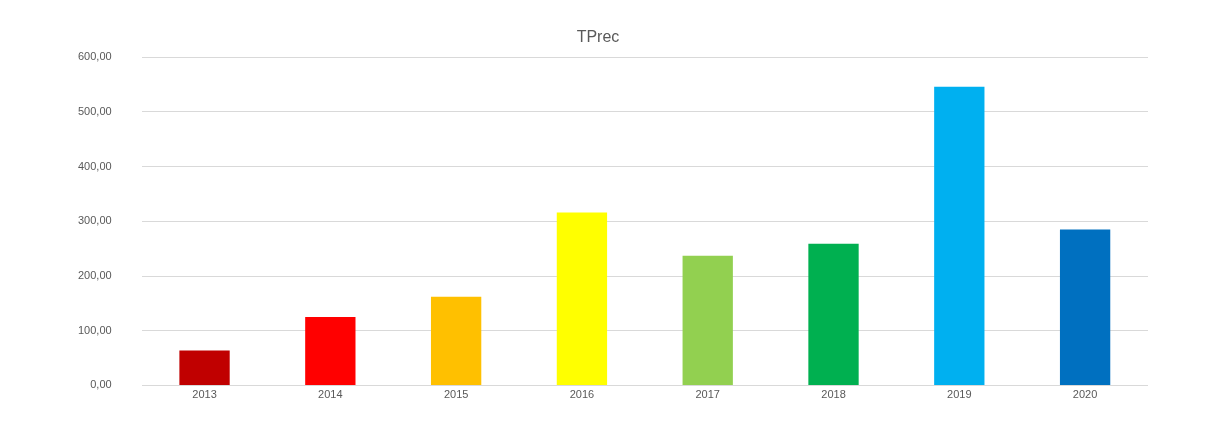 This screenshot has width=1206, height=430. What do you see at coordinates (582, 394) in the screenshot?
I see `x-tick-label: 2016` at bounding box center [582, 394].